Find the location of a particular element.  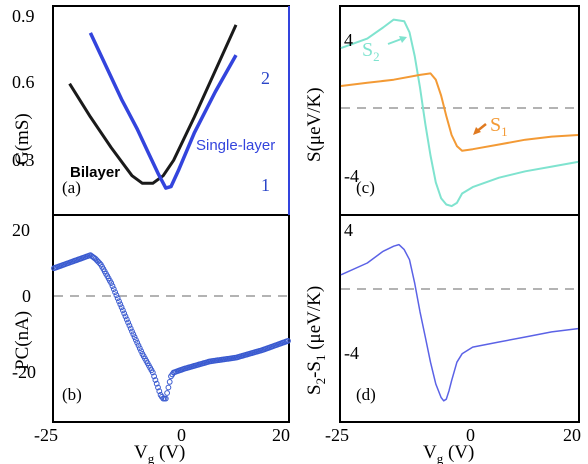

b-xtick-0: 0 is located at coordinates (181, 435).